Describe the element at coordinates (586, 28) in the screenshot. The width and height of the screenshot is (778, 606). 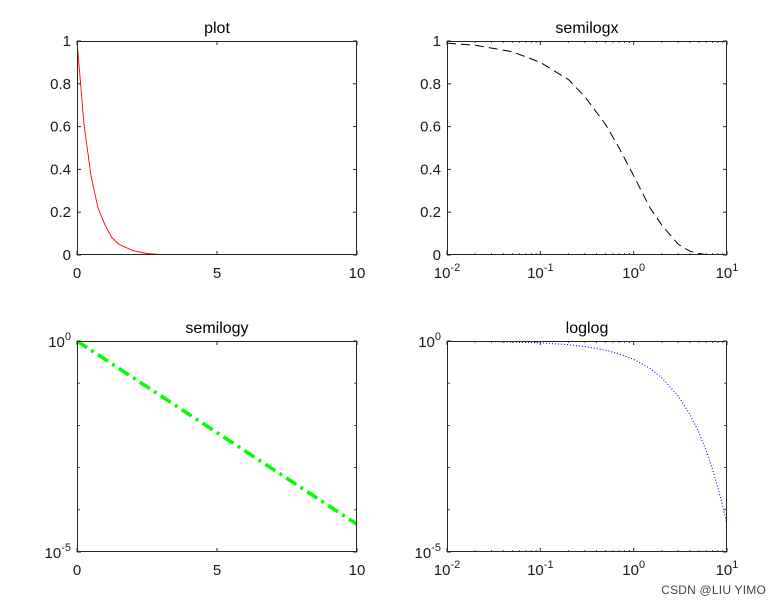
I see `chart-title: semilogx` at that location.